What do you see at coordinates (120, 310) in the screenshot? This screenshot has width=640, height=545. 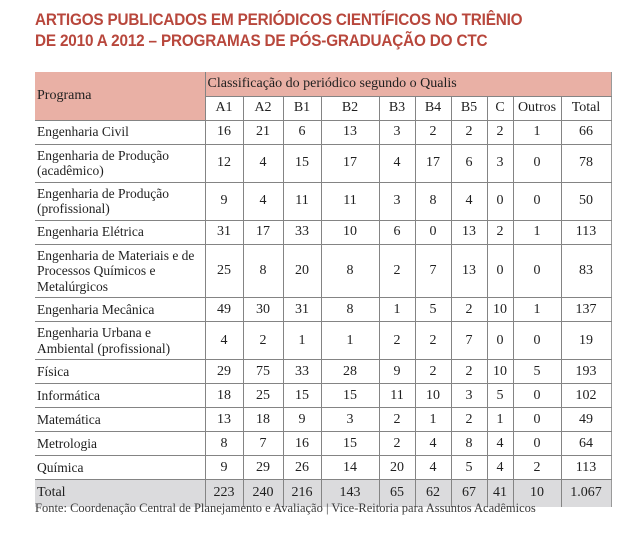 I see `program-name: Engenharia Mecânica` at bounding box center [120, 310].